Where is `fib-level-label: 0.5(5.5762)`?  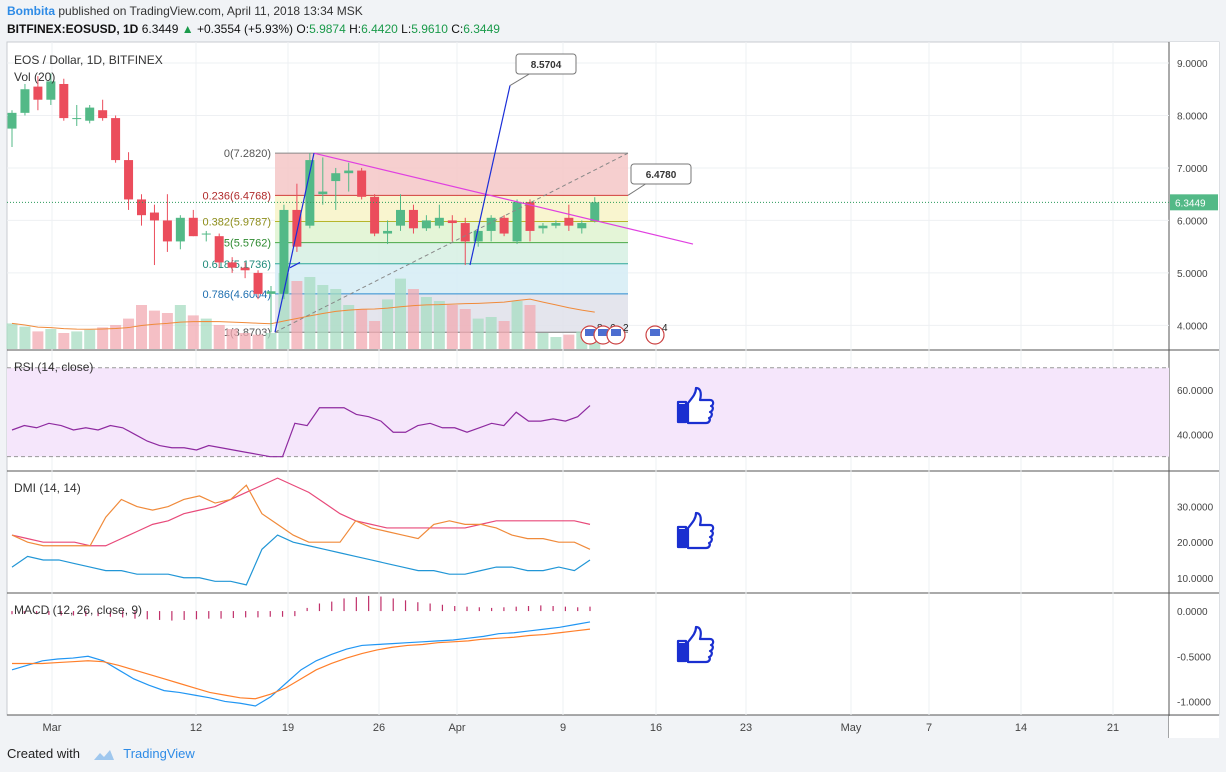 fib-level-label: 0.5(5.5762) is located at coordinates (243, 244).